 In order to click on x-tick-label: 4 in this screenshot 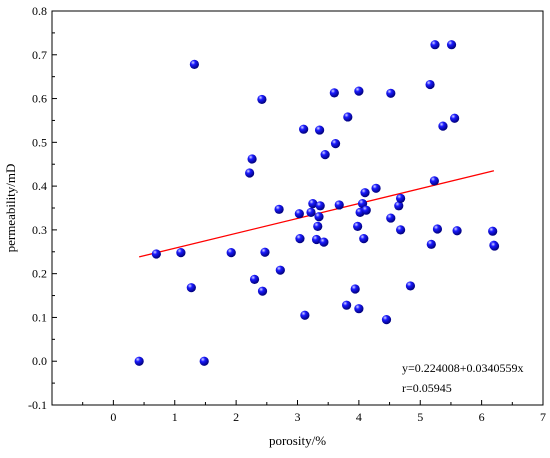, I will do `click(359, 417)`.